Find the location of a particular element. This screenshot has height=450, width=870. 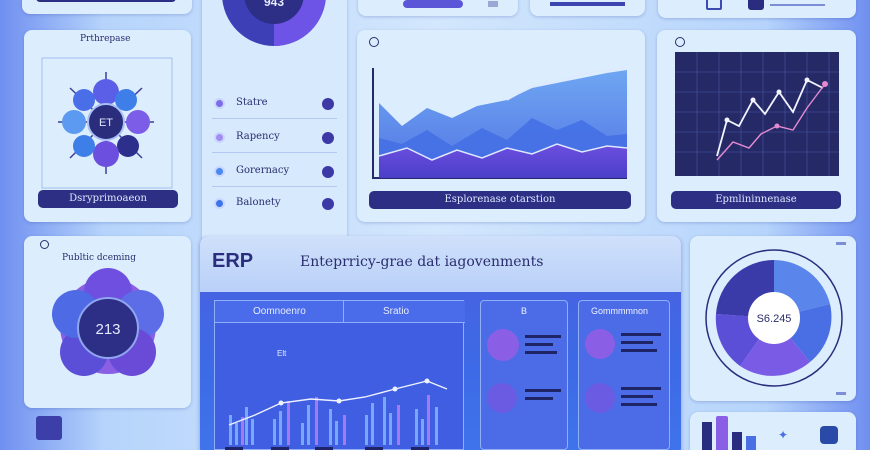

top-card-right is located at coordinates (757, 9).